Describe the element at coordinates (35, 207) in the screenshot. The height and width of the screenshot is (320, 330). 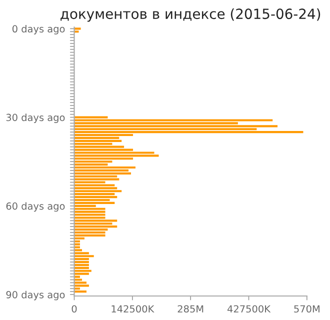
I see `y-tick-label: 60 days ago` at that location.